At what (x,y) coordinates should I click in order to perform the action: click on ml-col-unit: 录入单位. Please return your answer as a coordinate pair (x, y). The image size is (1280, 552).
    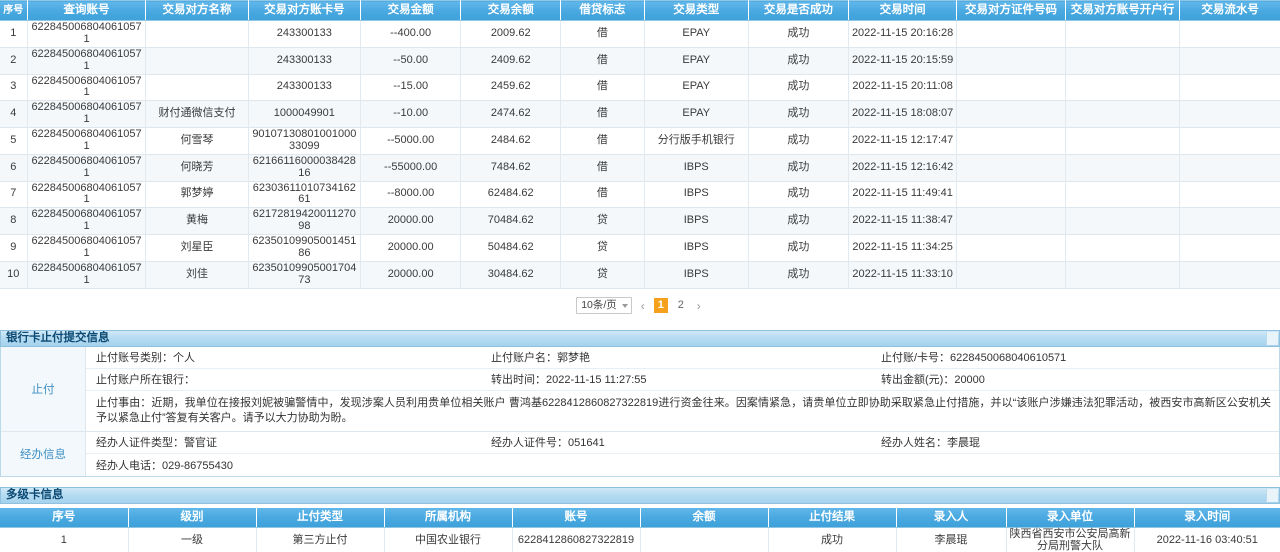
    Looking at the image, I should click on (1070, 517).